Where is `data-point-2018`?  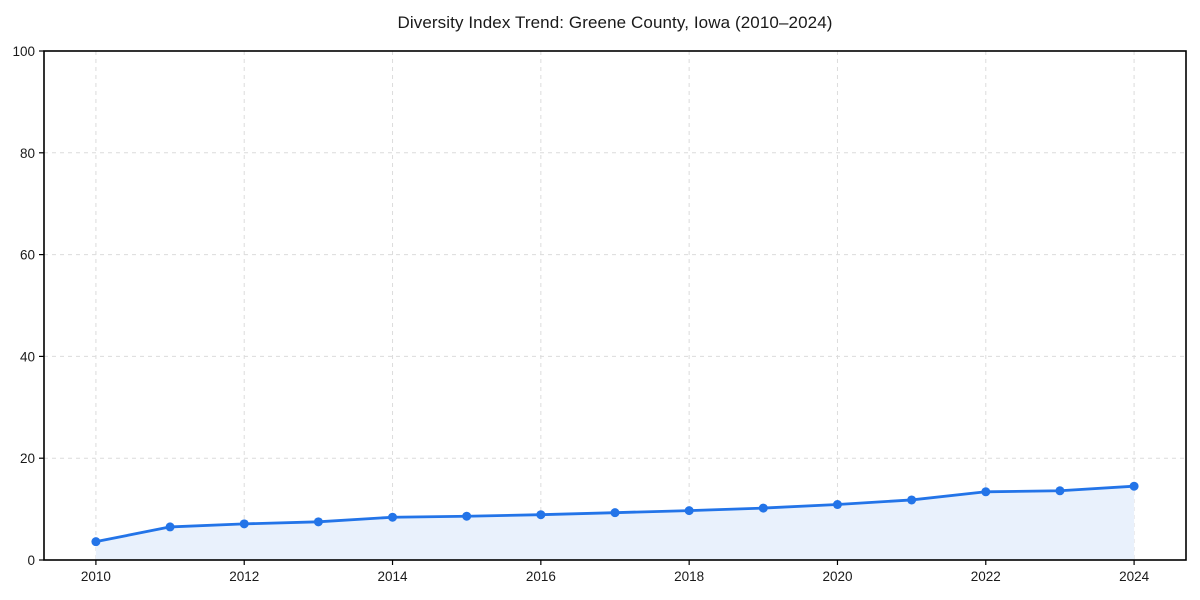 data-point-2018 is located at coordinates (689, 511).